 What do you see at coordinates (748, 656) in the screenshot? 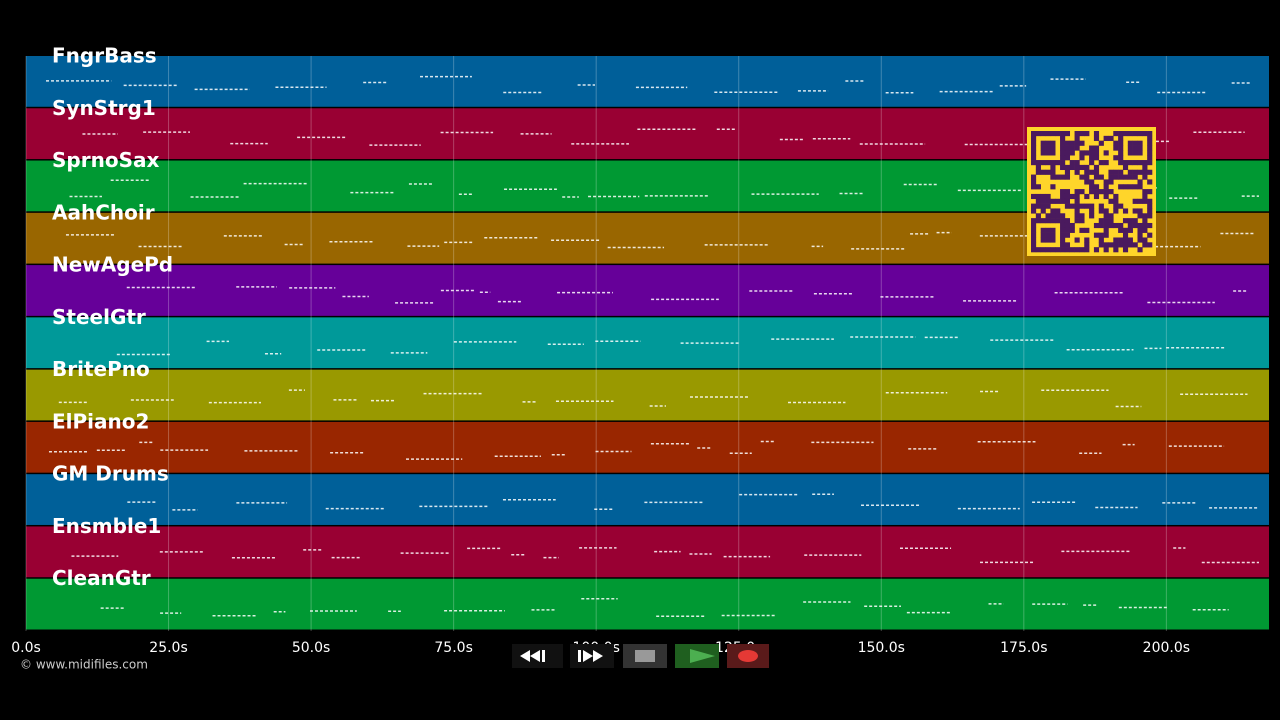
I see `record-icon` at bounding box center [748, 656].